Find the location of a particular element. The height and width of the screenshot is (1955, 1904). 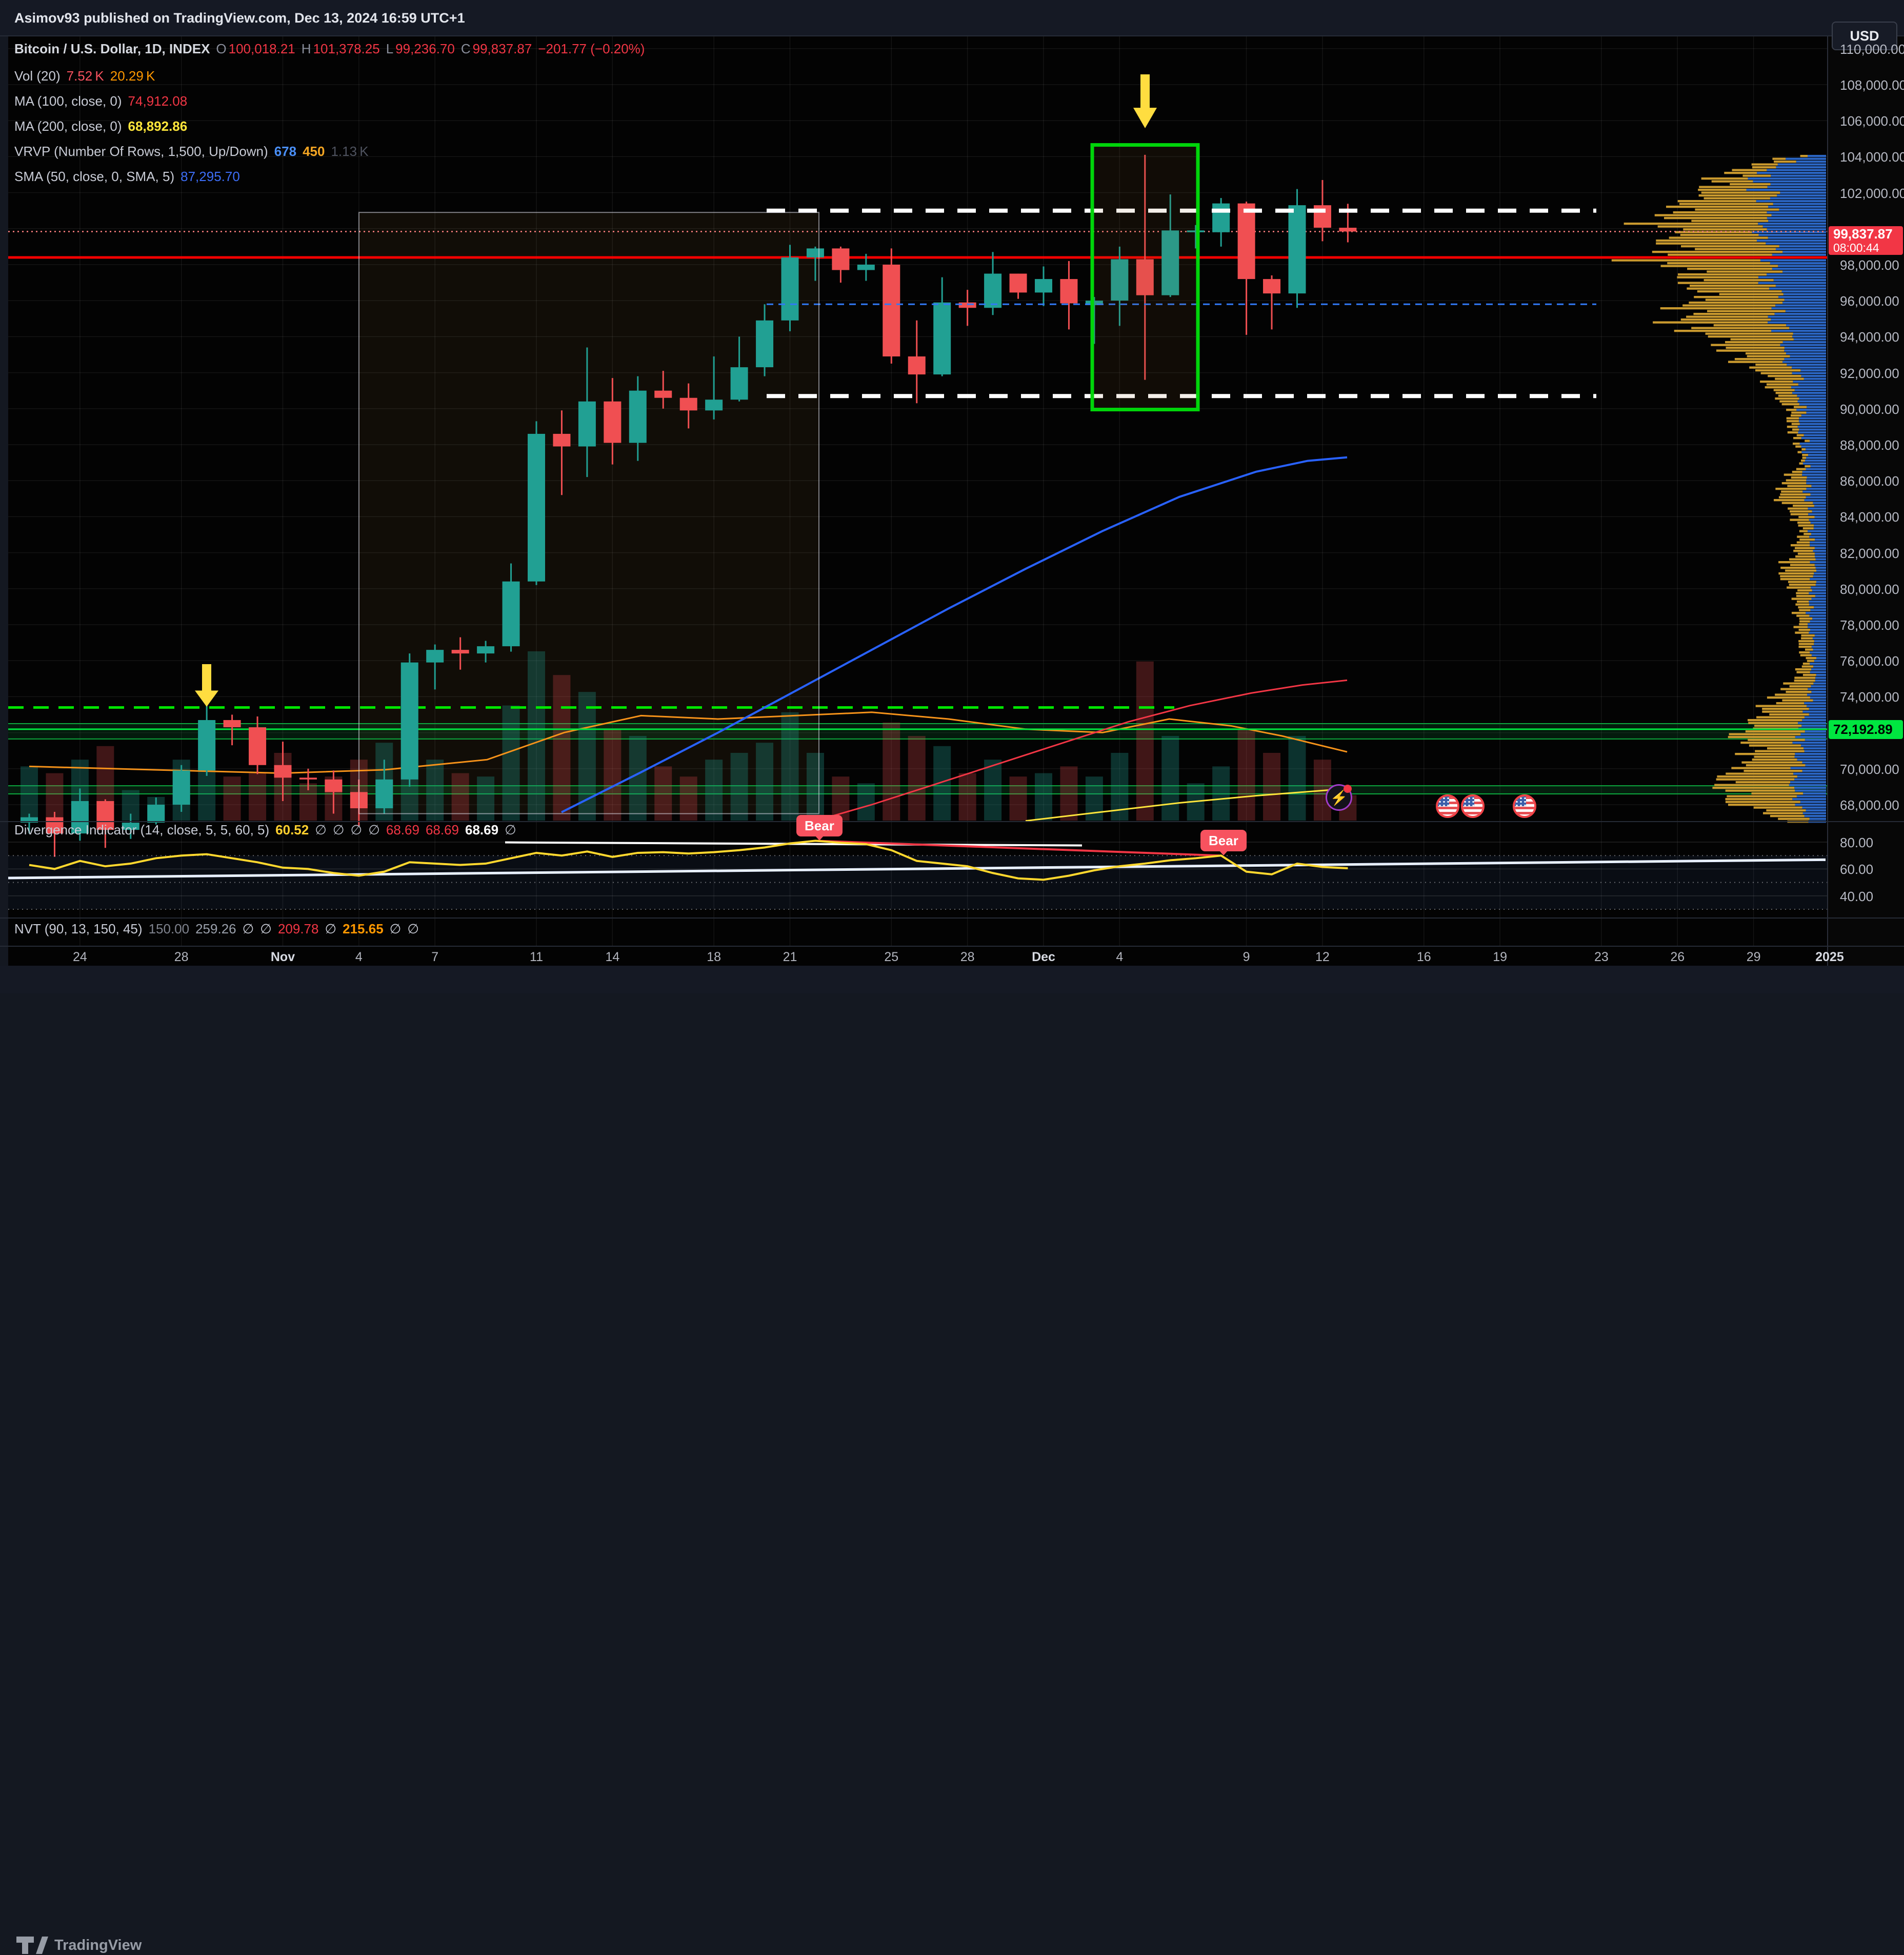

time-axis-label: 21 is located at coordinates (790, 957).